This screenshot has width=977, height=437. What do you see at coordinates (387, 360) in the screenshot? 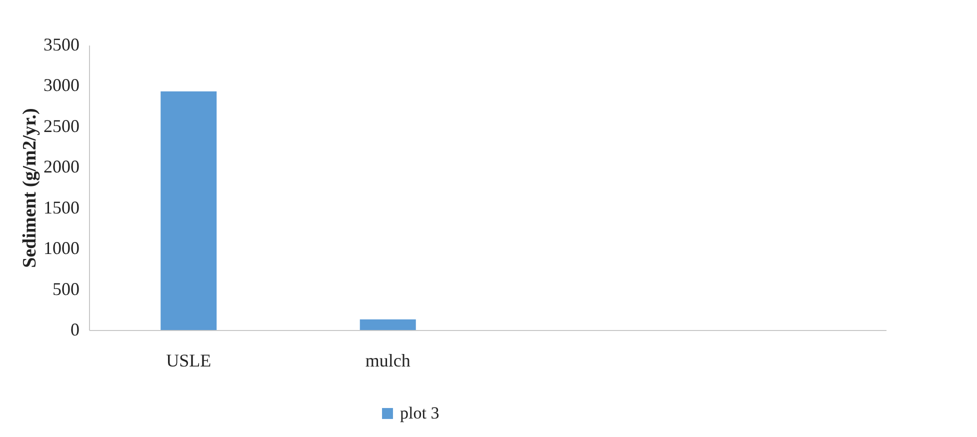
I see `x-tick-label: mulch` at bounding box center [387, 360].